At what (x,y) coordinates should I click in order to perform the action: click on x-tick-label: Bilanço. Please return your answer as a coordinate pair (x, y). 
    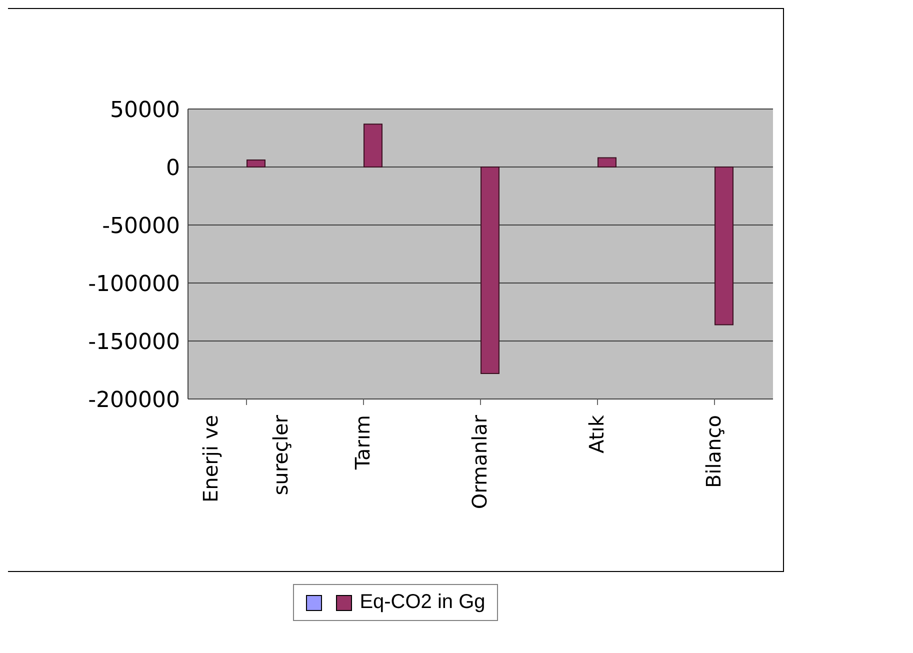
    Looking at the image, I should click on (714, 451).